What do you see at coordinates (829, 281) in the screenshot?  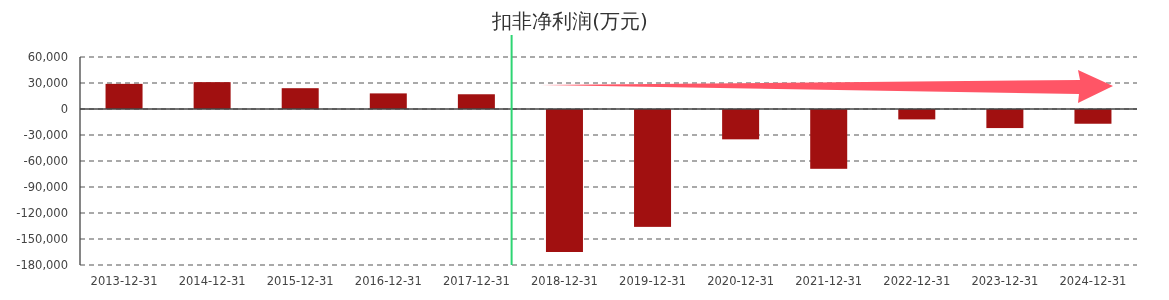 I see `x-tick-label: 2021-12-31` at bounding box center [829, 281].